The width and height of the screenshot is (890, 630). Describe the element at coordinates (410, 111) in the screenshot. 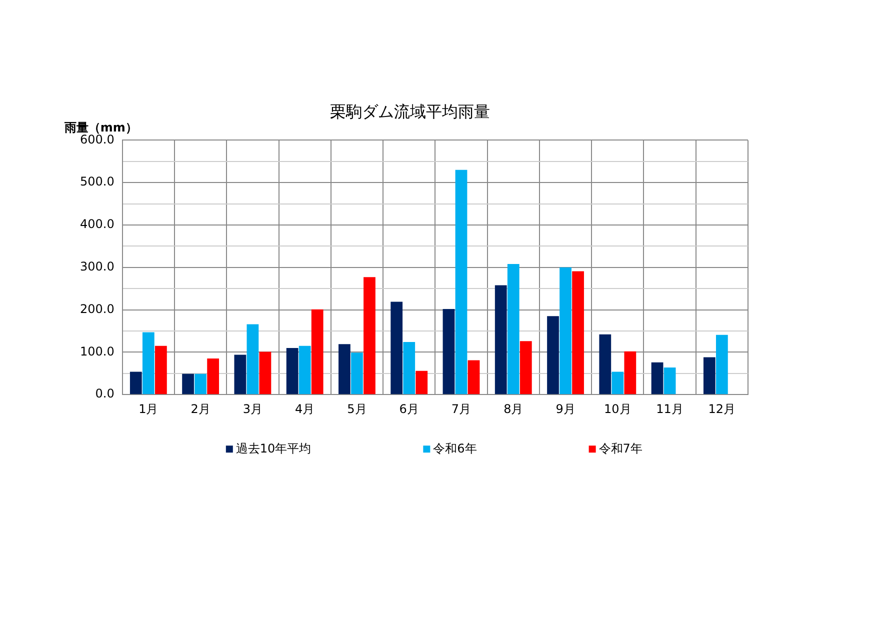

I see `chart-title: 栗駒ダム流域平均雨量` at that location.